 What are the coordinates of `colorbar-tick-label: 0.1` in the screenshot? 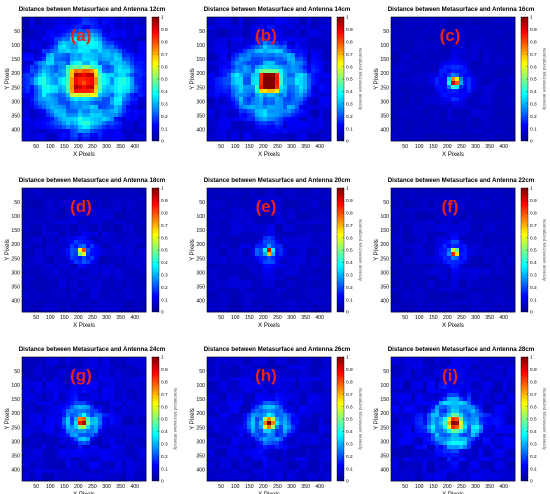 It's located at (164, 300).